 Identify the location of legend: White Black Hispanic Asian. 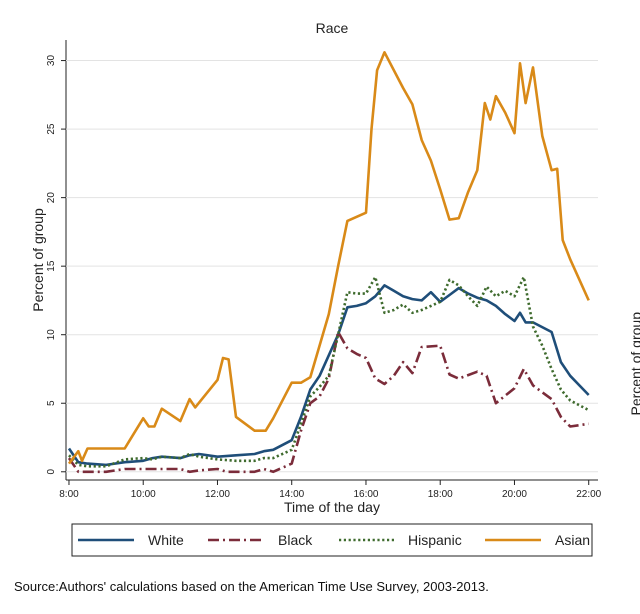
(332, 540).